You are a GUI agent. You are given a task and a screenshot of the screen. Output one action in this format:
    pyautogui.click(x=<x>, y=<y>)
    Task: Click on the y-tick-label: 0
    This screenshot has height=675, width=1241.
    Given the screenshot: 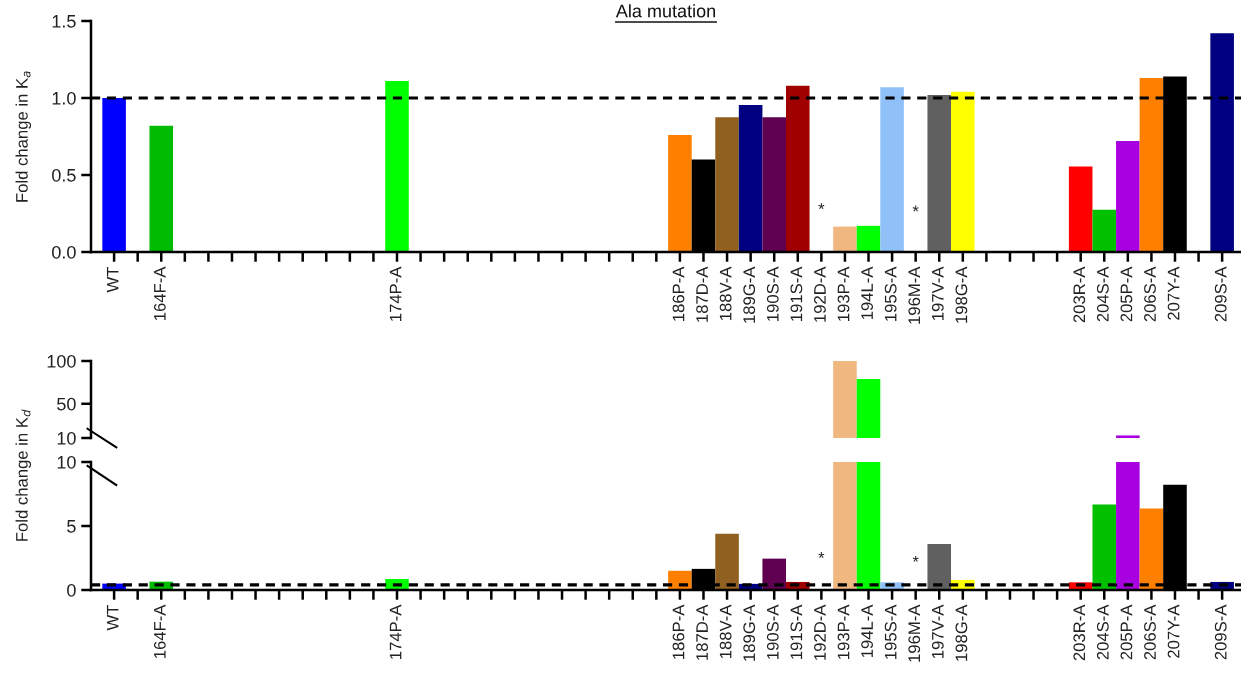 What is the action you would take?
    pyautogui.click(x=71, y=590)
    